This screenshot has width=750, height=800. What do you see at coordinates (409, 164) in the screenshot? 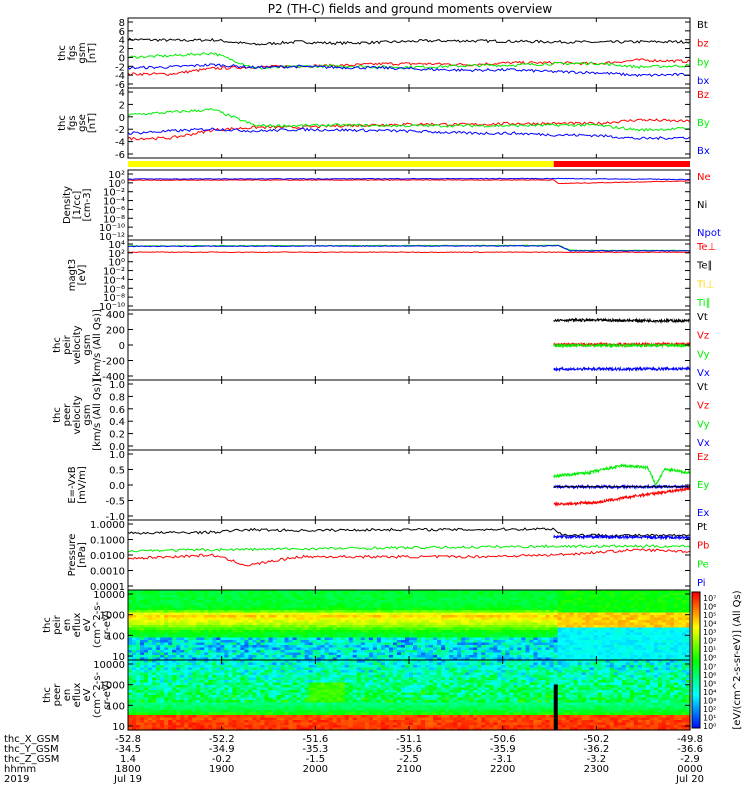
I see `mode-bar` at bounding box center [409, 164].